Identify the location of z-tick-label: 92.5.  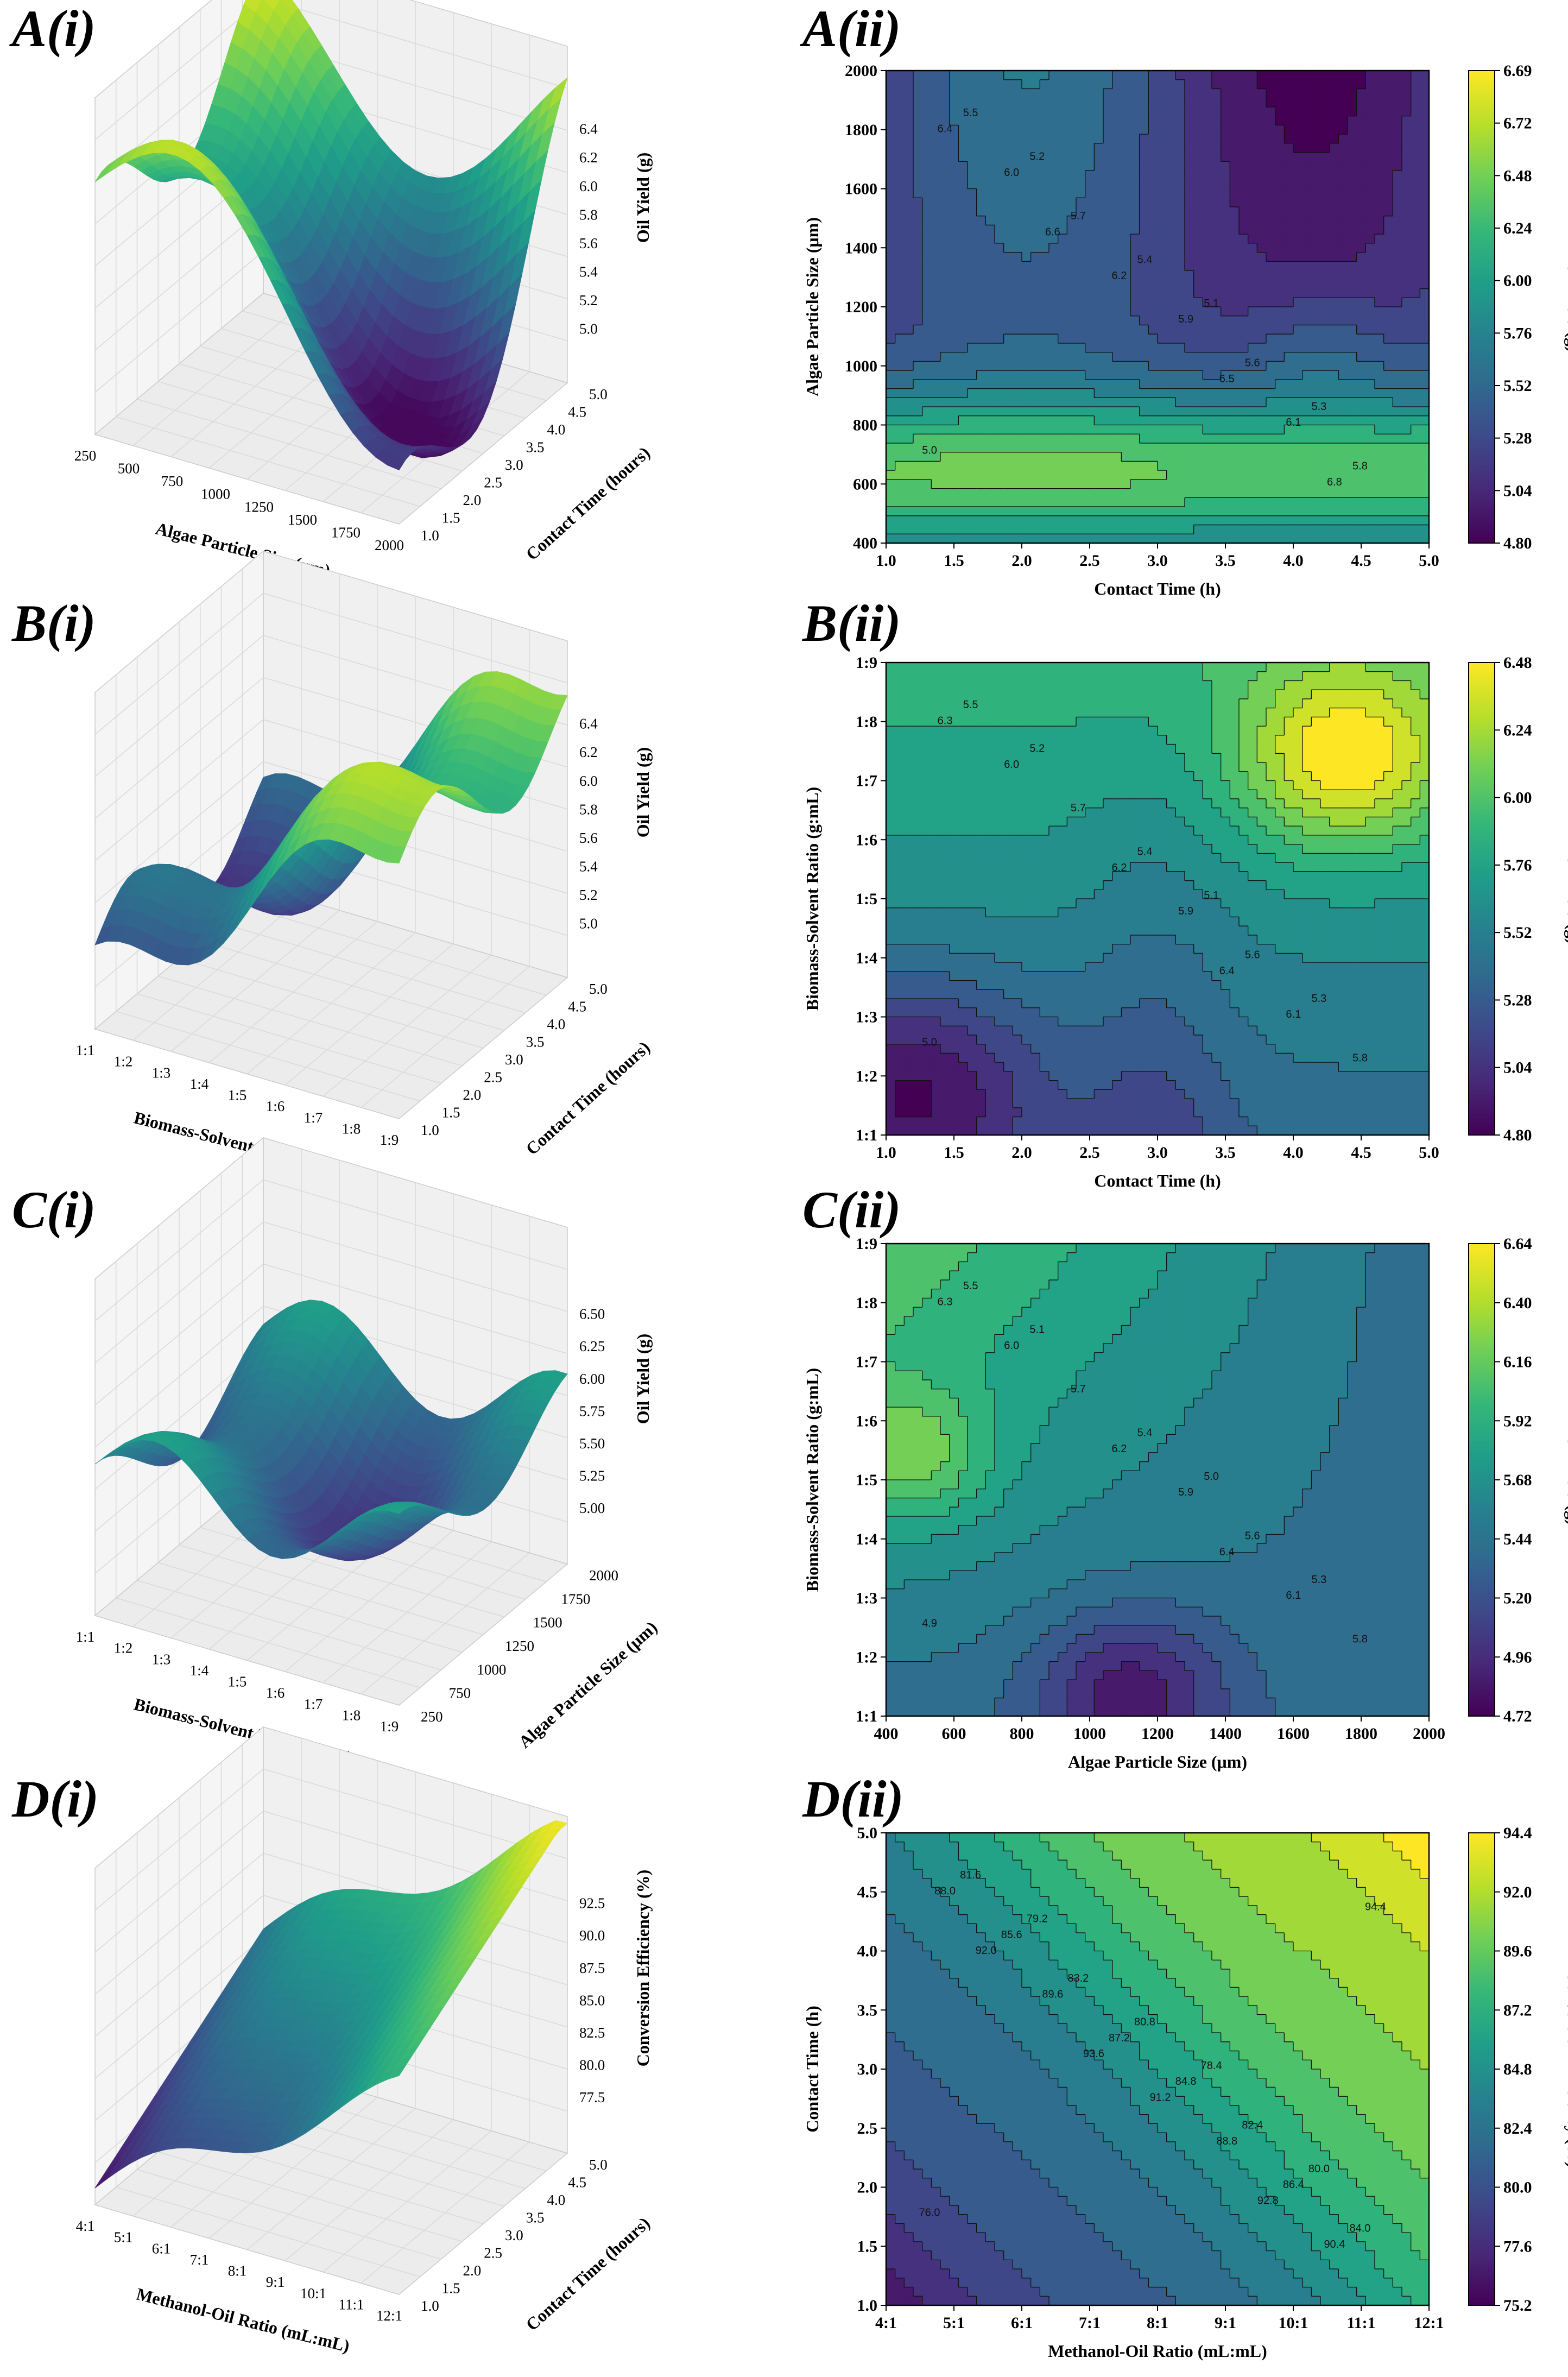
(592, 1904).